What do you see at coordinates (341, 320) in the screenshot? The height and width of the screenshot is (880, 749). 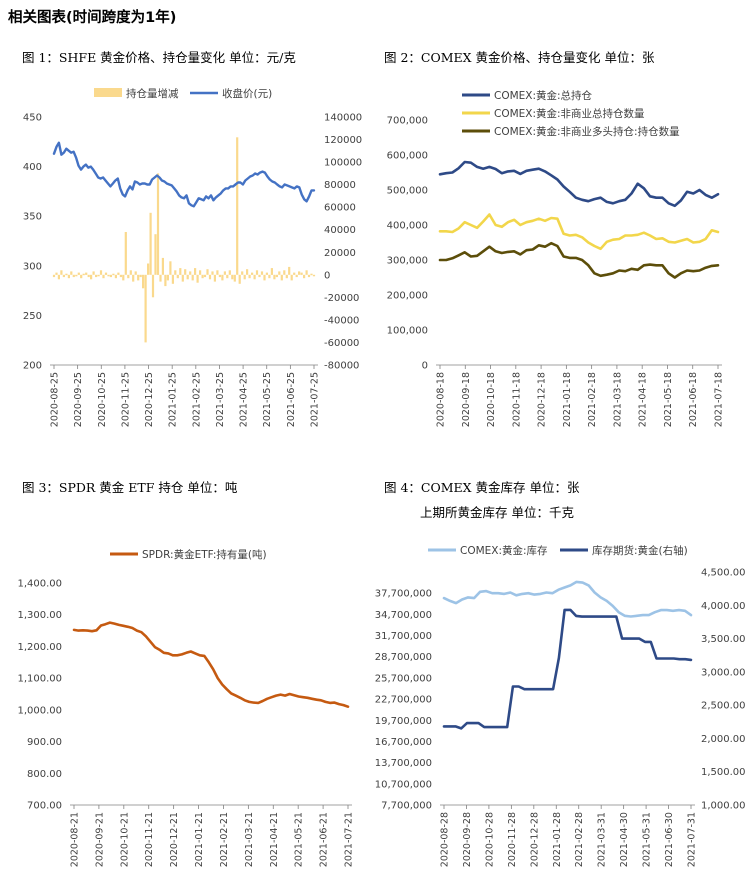 I see `fig1-y-right-tick-label: -40000` at bounding box center [341, 320].